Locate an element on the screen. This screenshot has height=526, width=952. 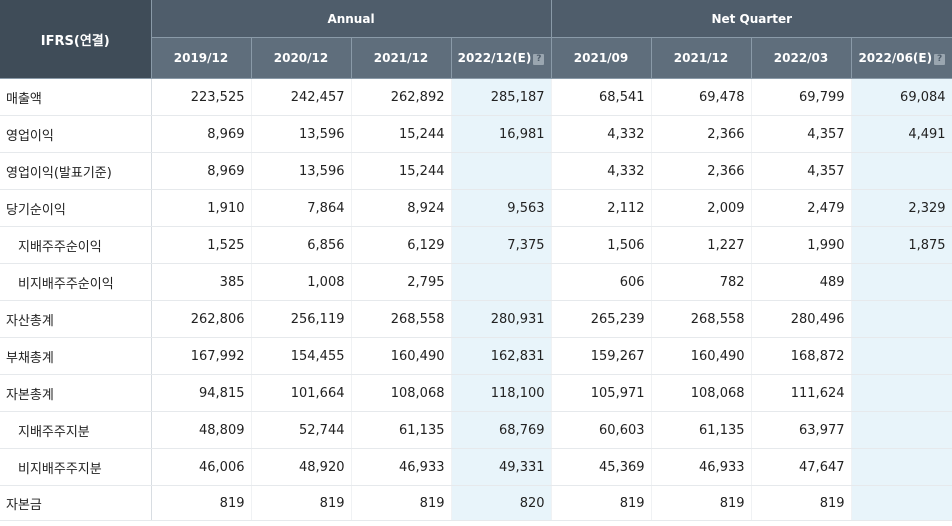
period-label: 2021/12 is located at coordinates (701, 58).